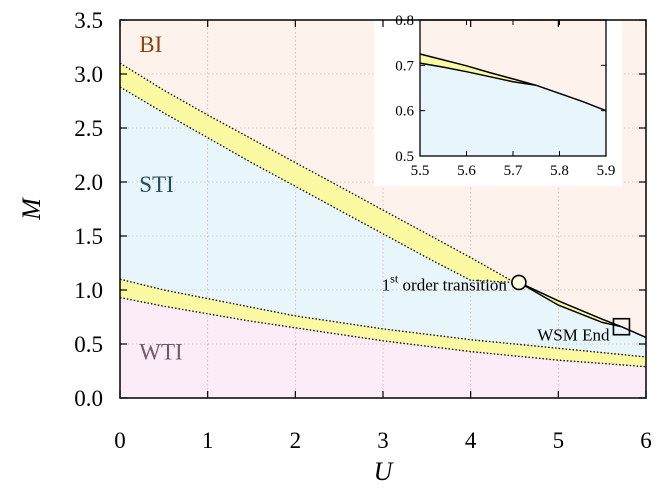  What do you see at coordinates (571, 98) in the screenshot?
I see `inset-line` at bounding box center [571, 98].